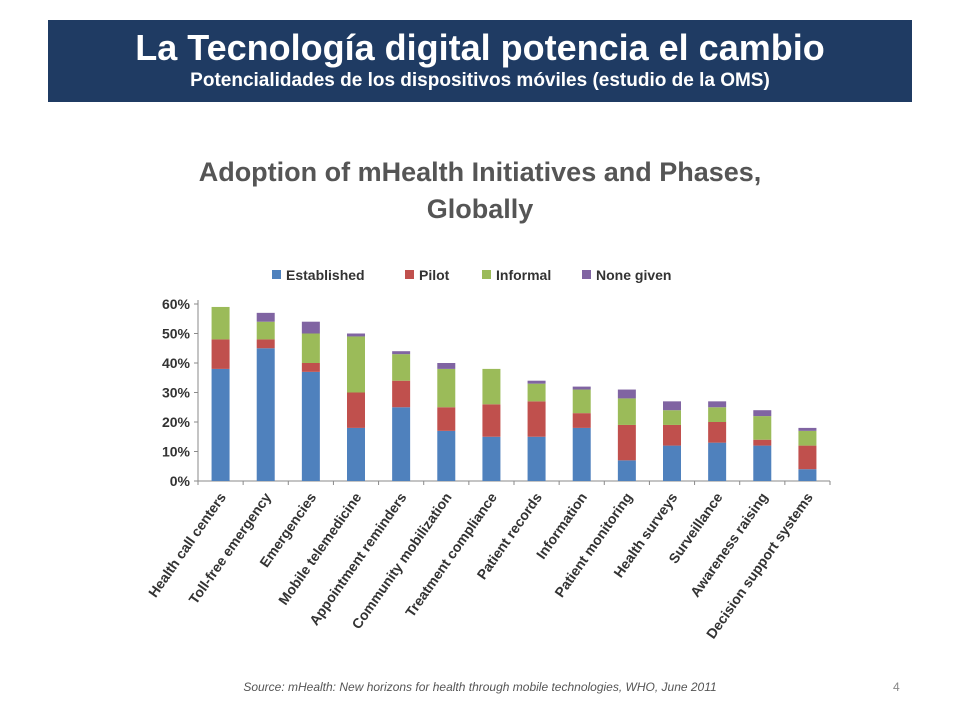 This screenshot has width=960, height=720. What do you see at coordinates (176, 334) in the screenshot?
I see `y-tick-label: 50%` at bounding box center [176, 334].